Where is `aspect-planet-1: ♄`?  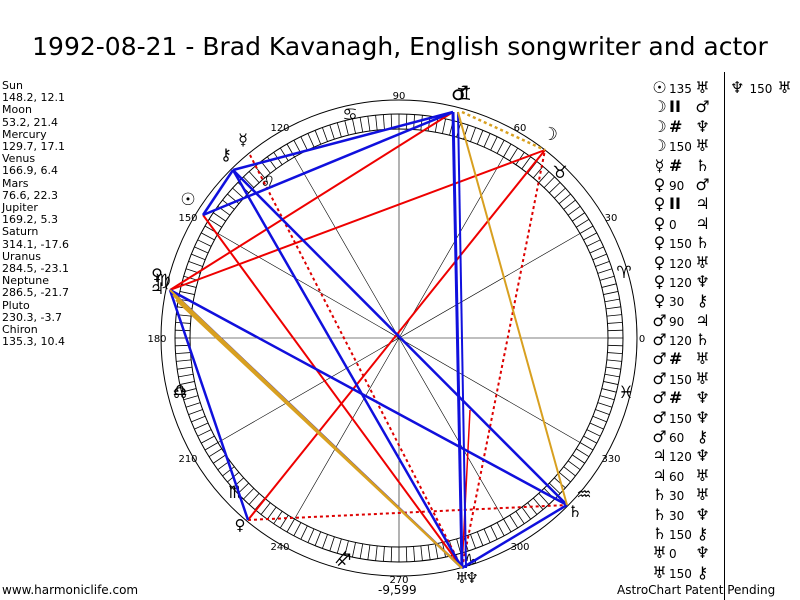
aspect-planet-1: ♄ is located at coordinates (659, 533).